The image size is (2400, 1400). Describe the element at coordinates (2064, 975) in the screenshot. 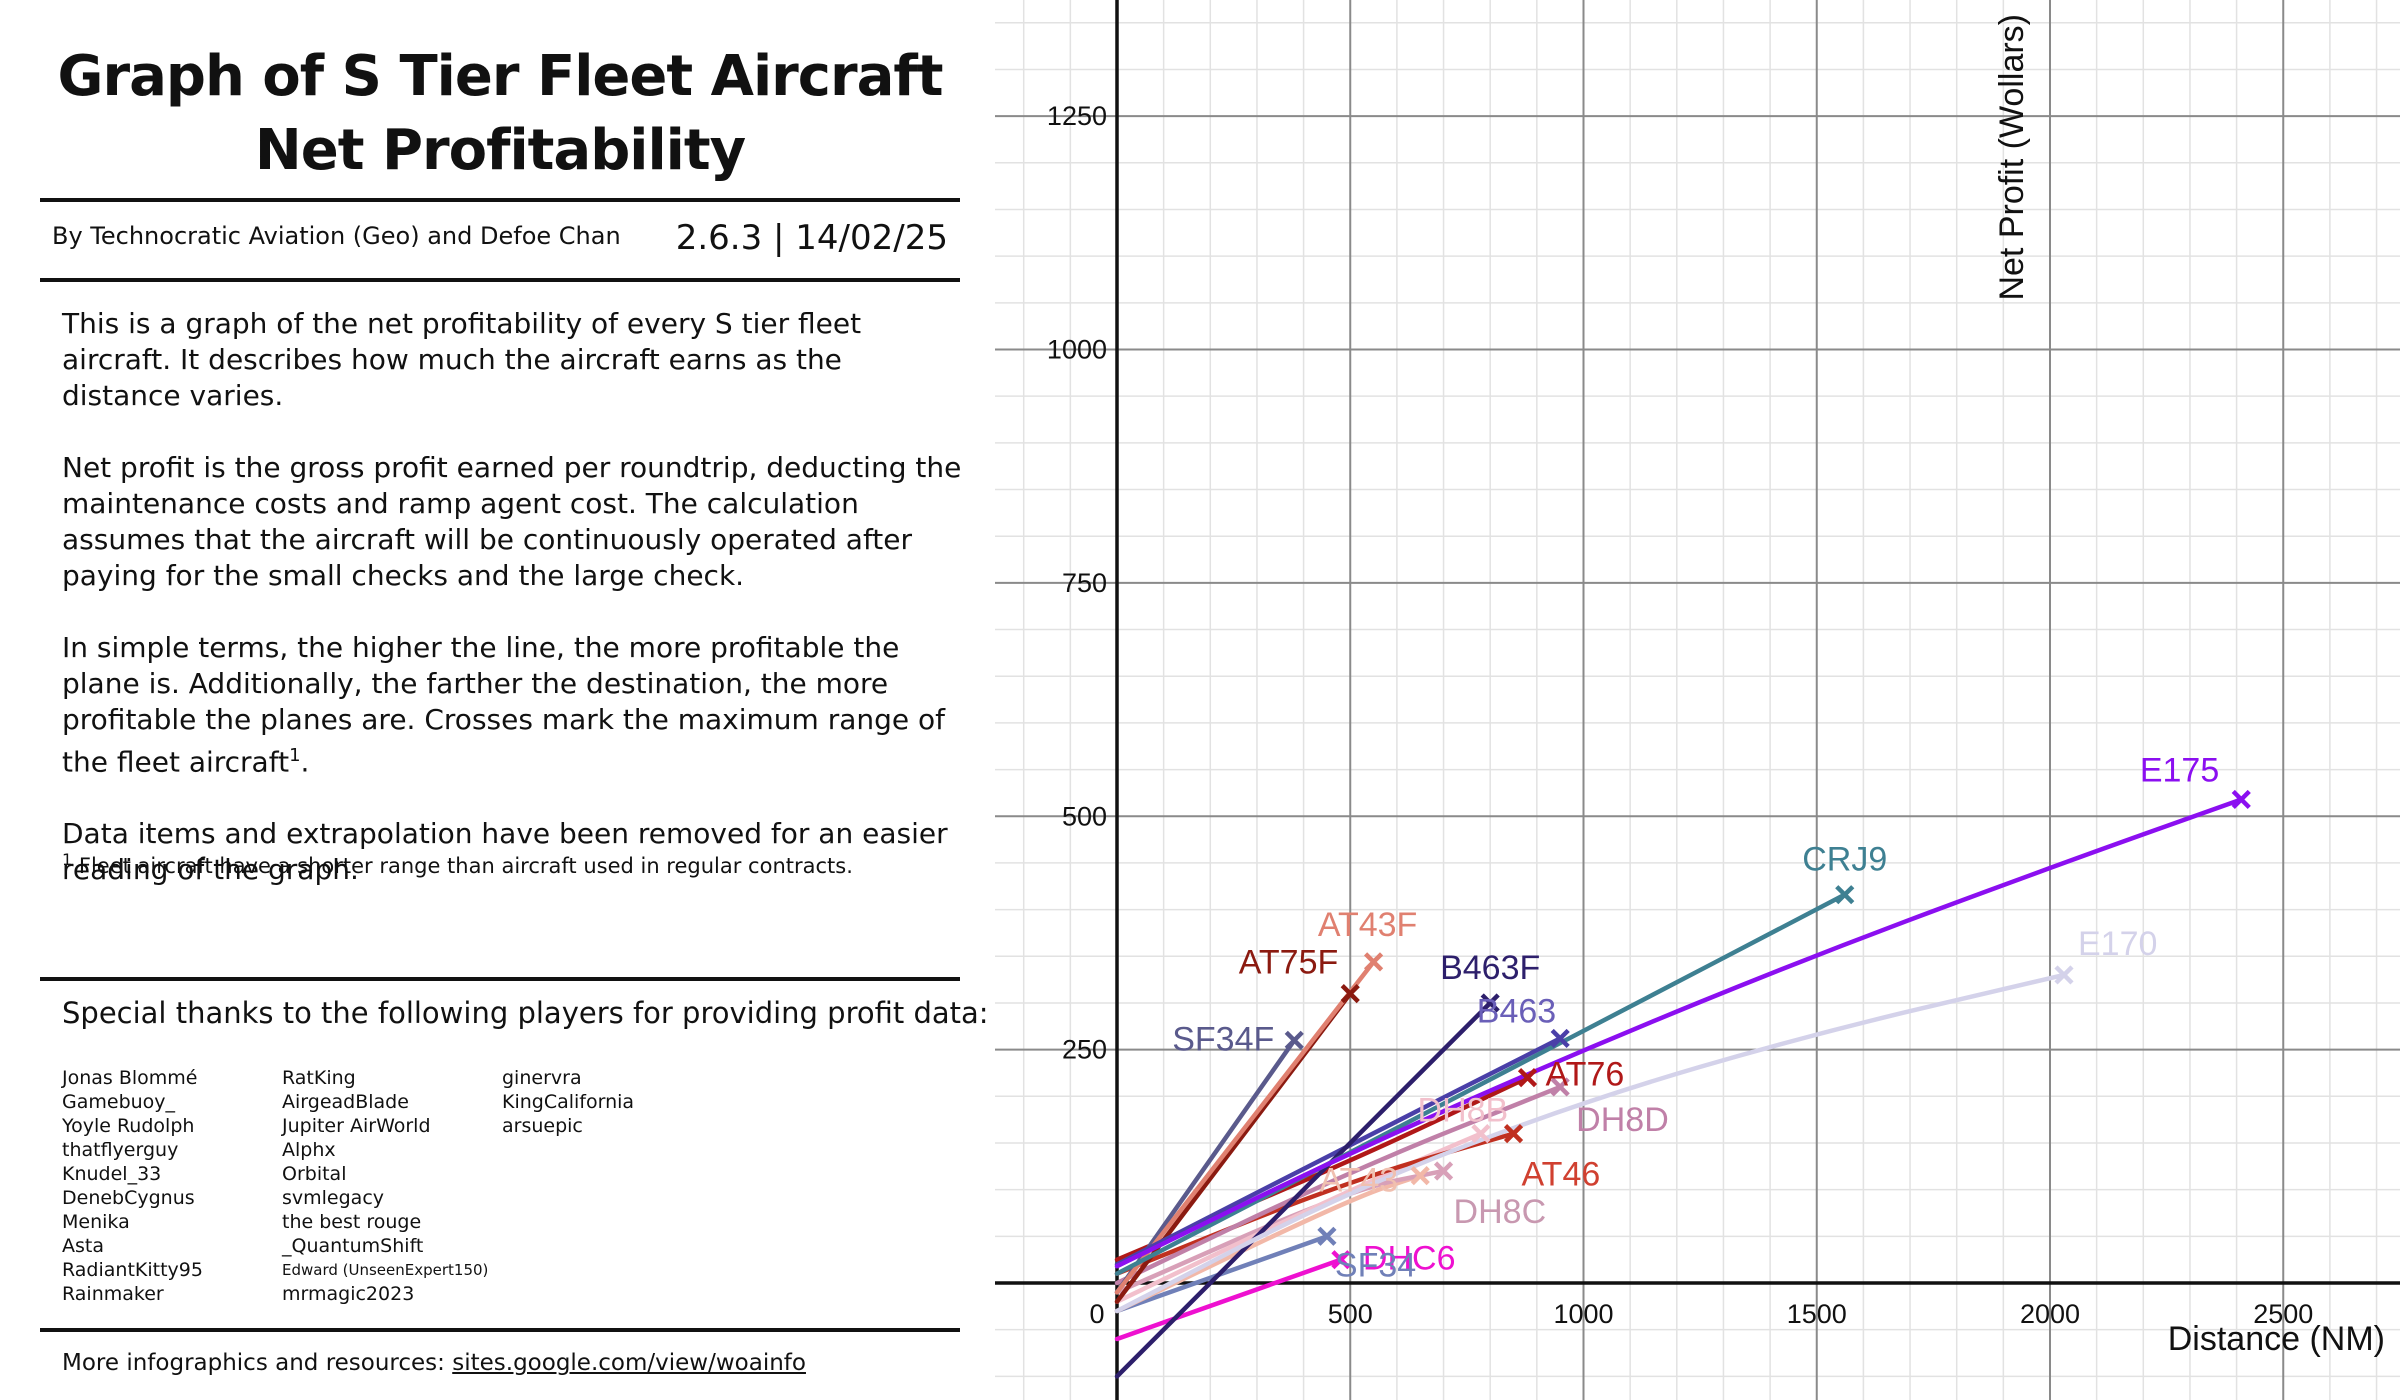

I see `max-range-marker-e170` at that location.